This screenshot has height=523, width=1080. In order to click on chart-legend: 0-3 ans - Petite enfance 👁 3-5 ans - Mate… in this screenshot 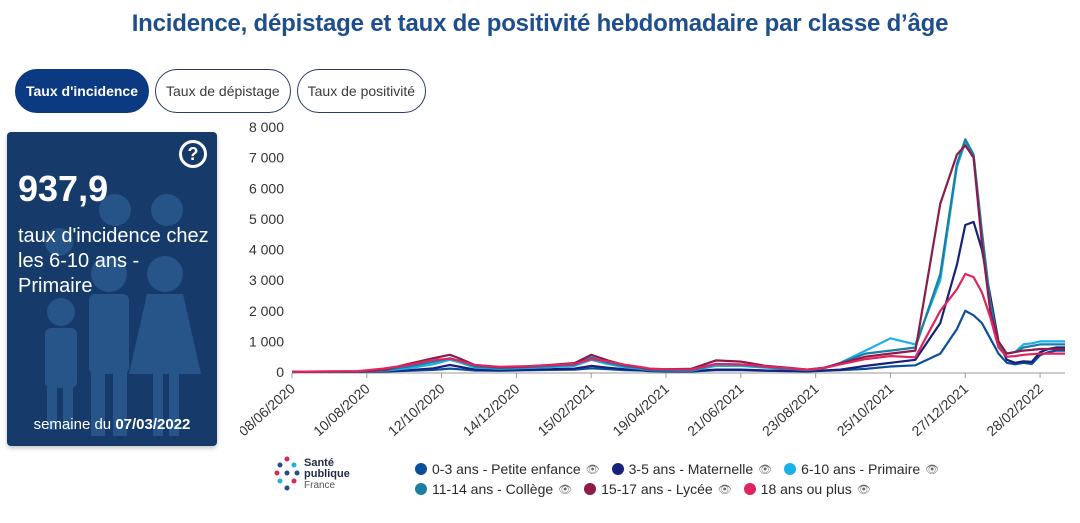, I will do `click(695, 479)`.